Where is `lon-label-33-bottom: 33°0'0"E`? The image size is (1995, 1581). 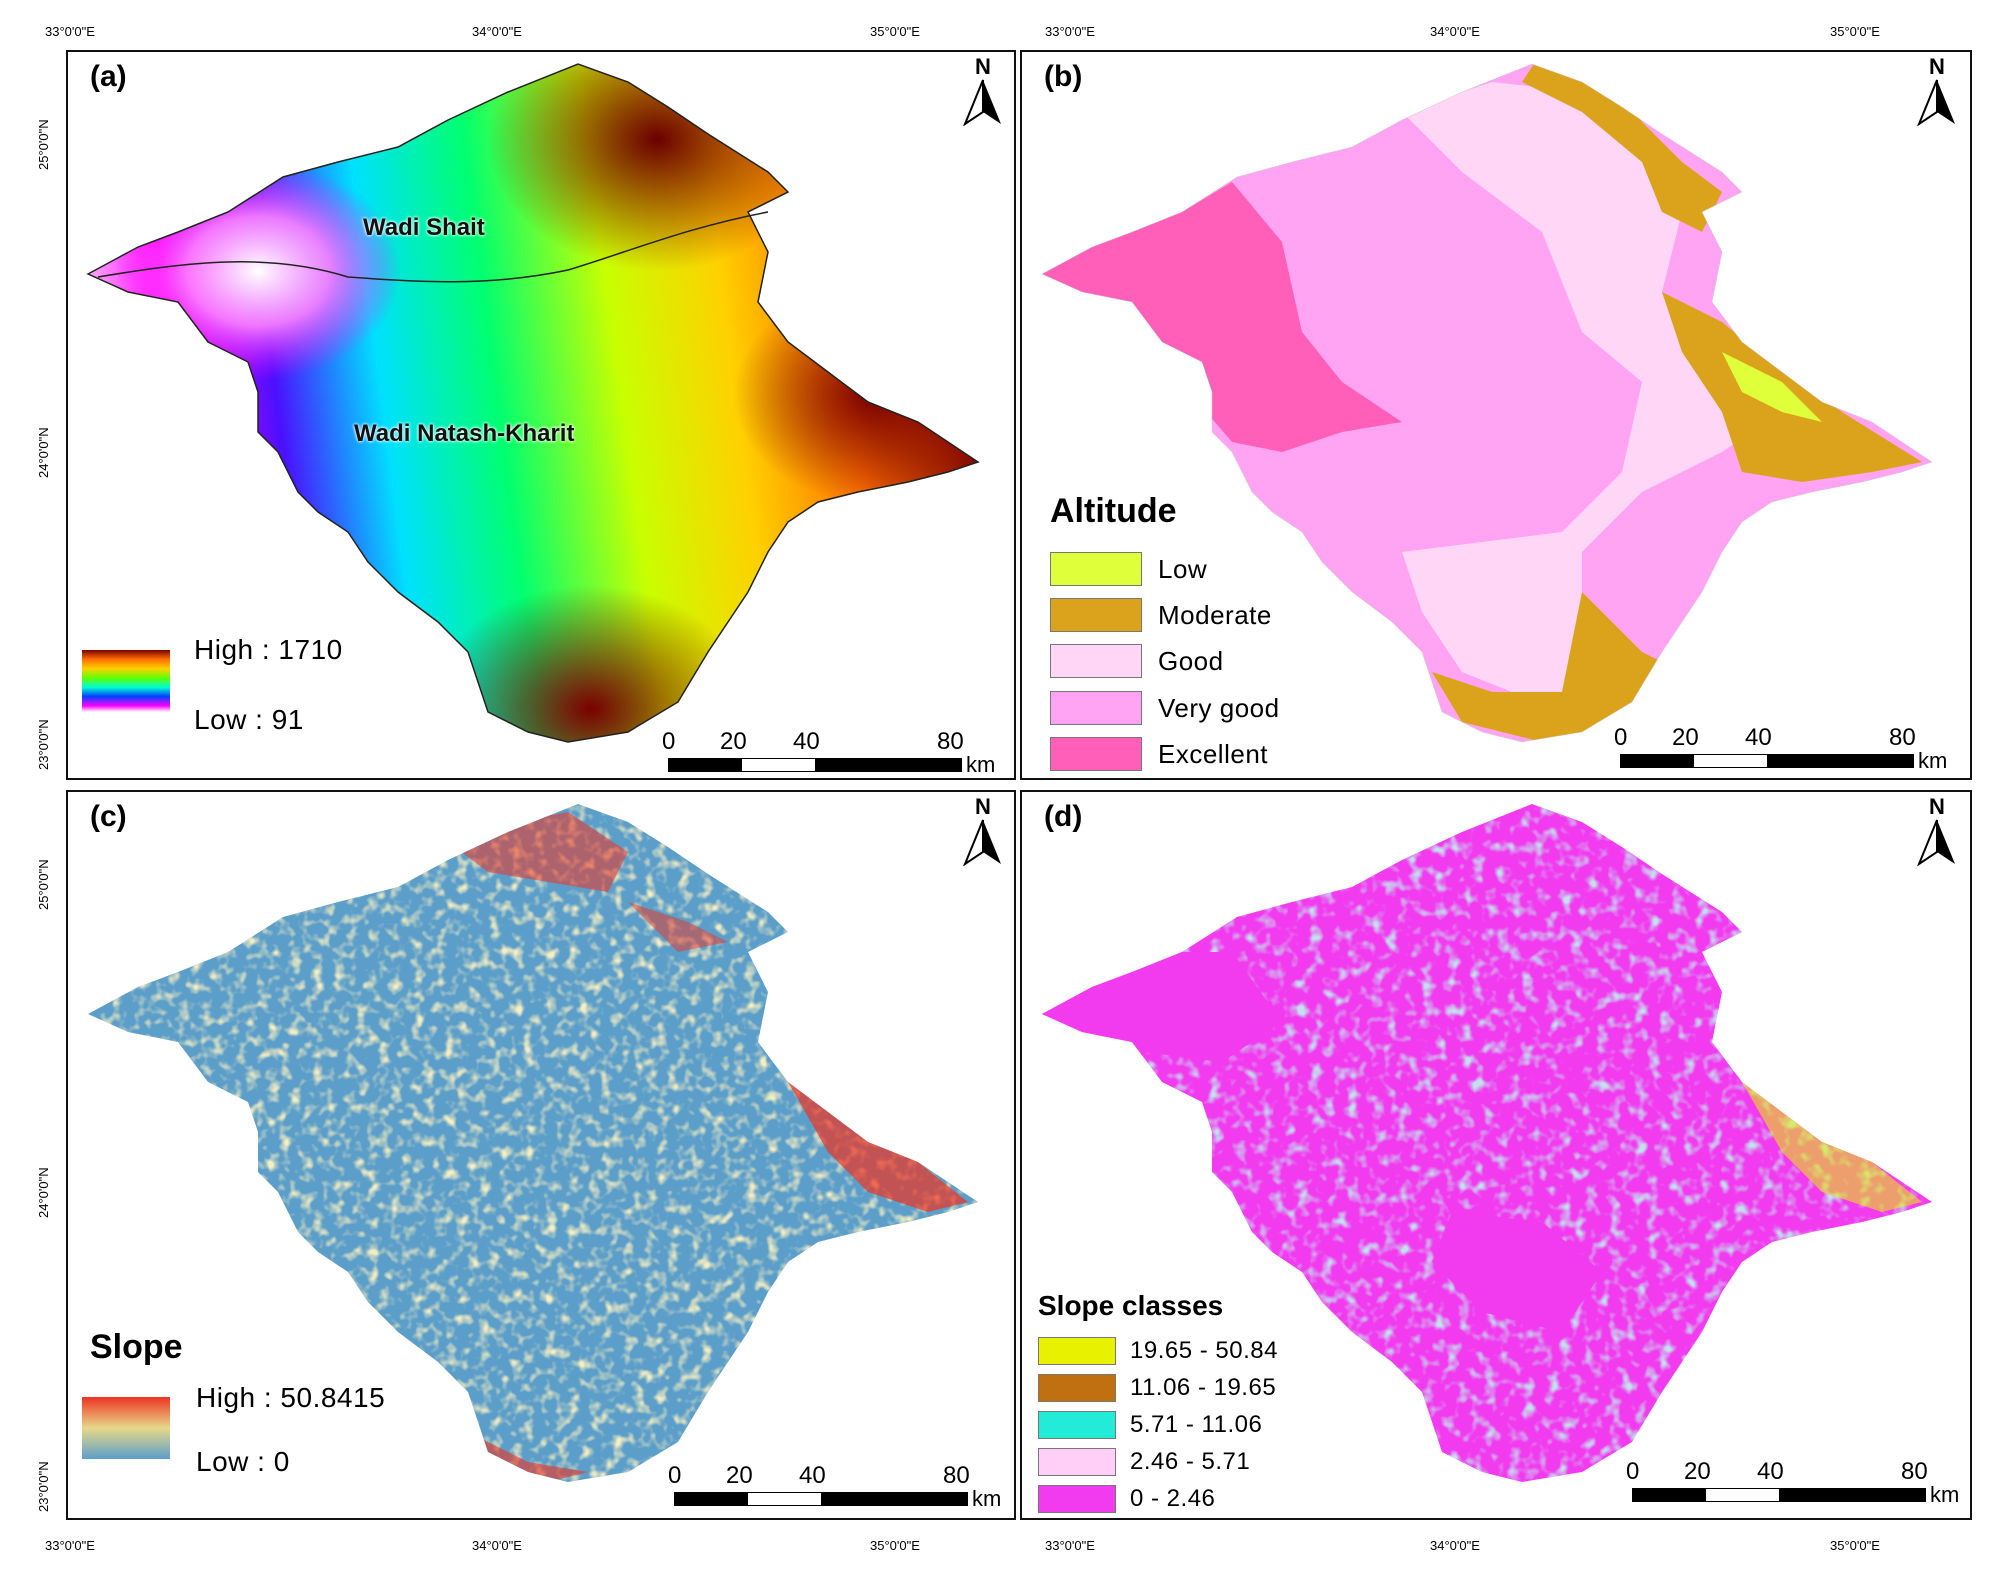 lon-label-33-bottom: 33°0'0"E is located at coordinates (70, 1545).